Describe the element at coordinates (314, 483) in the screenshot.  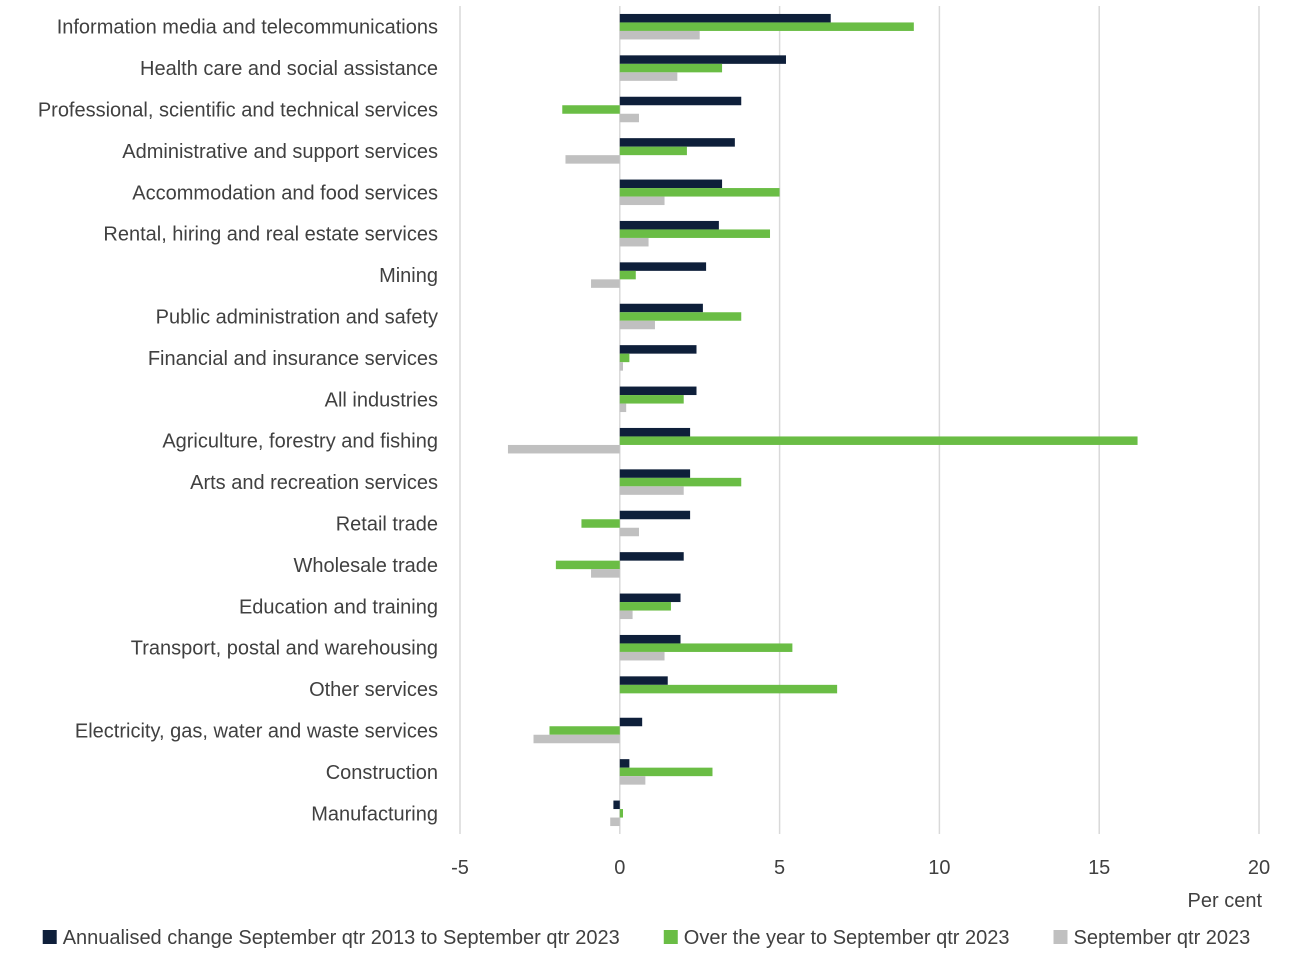
I see `category-label: Arts and recreation services` at that location.